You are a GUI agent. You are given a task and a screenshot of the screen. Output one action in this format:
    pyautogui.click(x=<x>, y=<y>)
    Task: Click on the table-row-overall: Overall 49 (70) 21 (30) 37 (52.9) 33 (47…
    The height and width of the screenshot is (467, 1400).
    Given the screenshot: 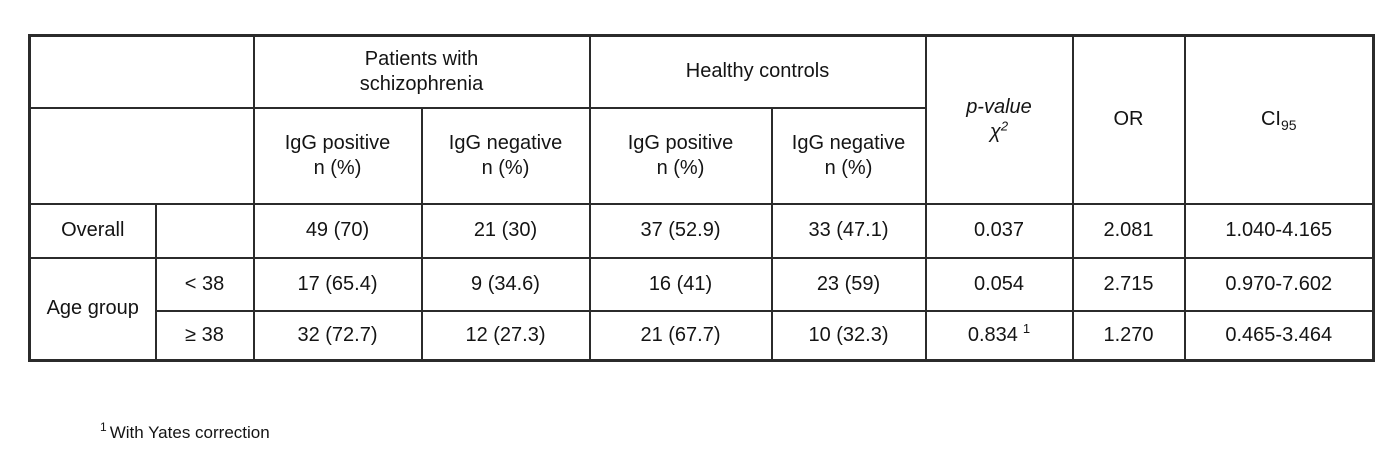 What is the action you would take?
    pyautogui.click(x=701, y=230)
    